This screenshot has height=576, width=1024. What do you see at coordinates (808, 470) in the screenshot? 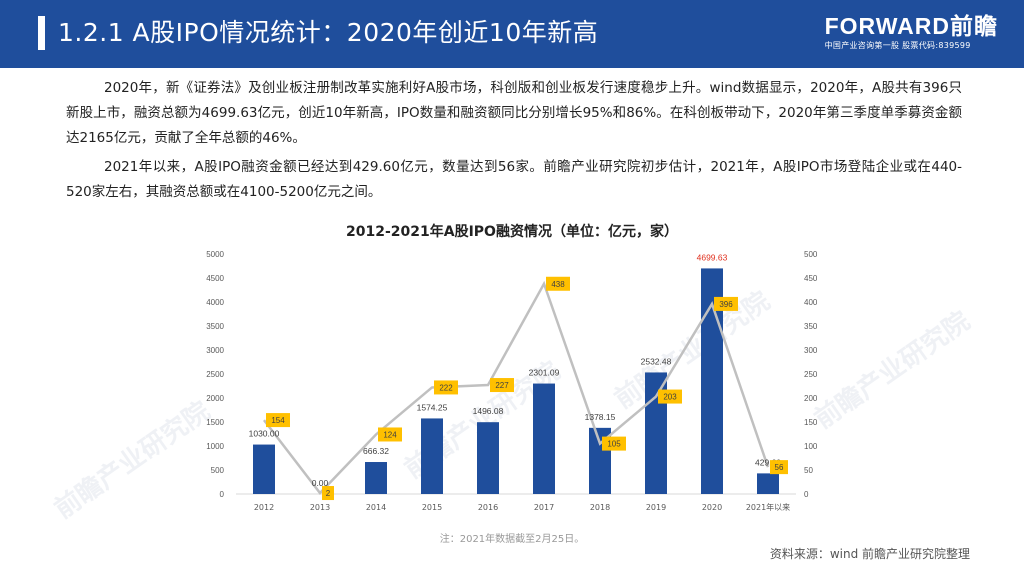
I see `y-tick-label-right: 50` at bounding box center [808, 470].